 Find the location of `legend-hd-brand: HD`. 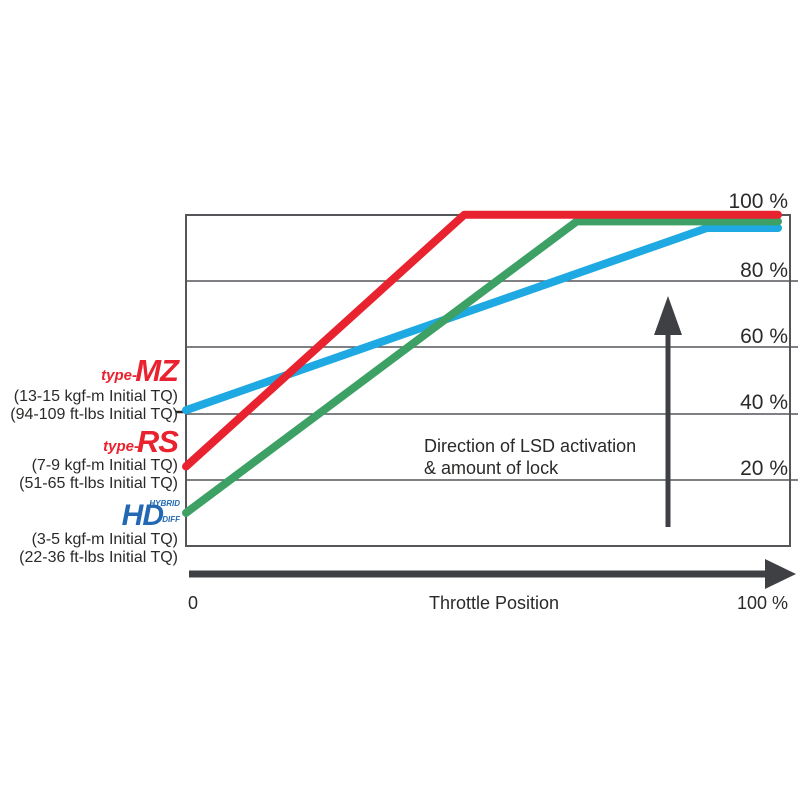

legend-hd-brand: HD is located at coordinates (143, 515).